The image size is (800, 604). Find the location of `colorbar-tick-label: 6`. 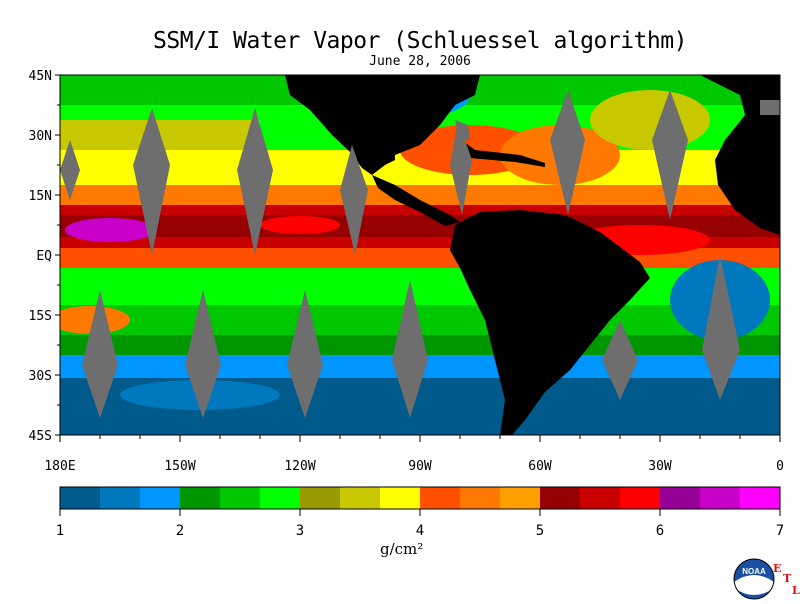

colorbar-tick-label: 6 is located at coordinates (660, 531).